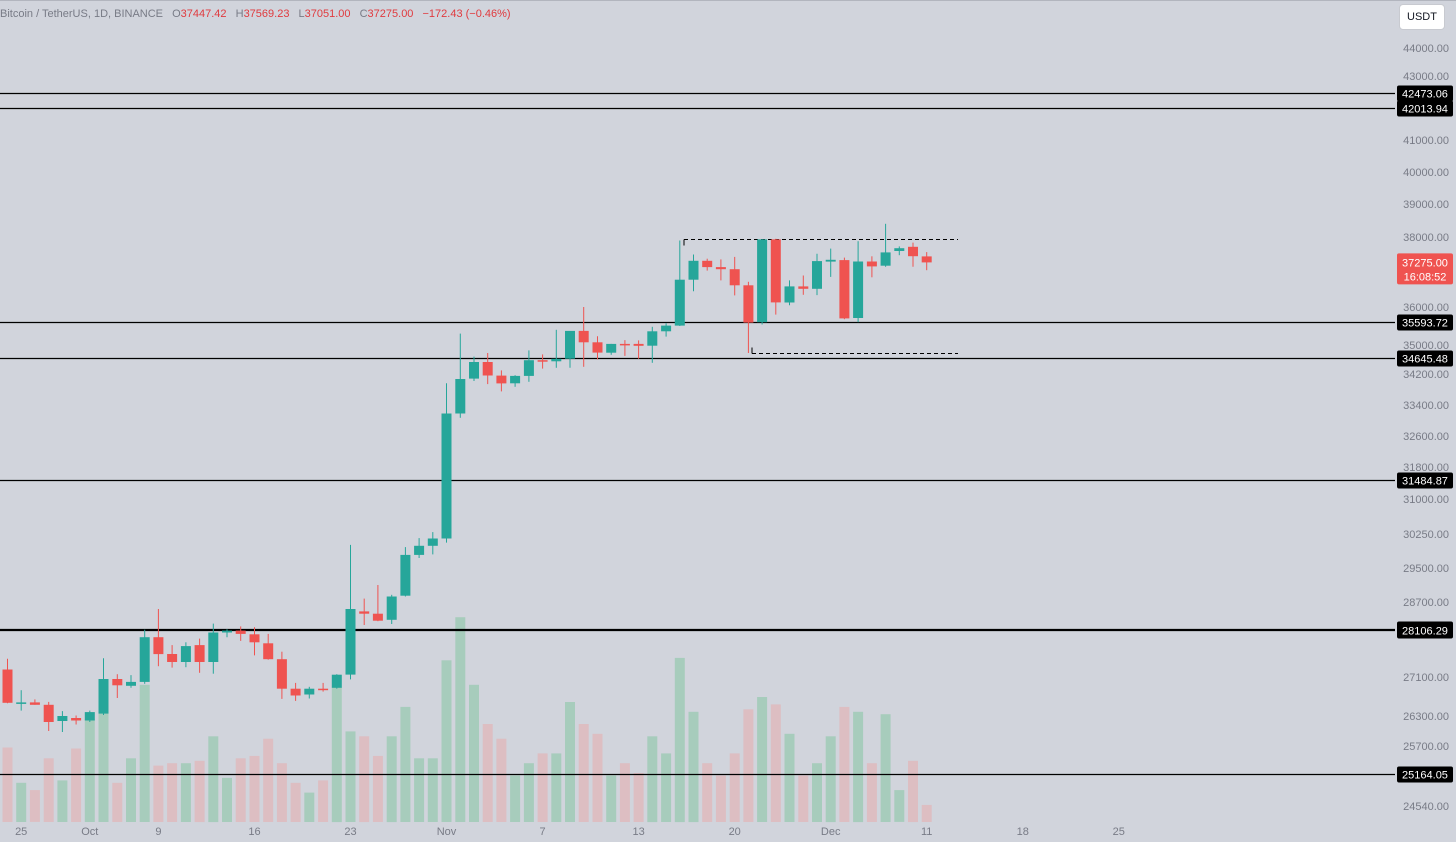 The height and width of the screenshot is (842, 1456). I want to click on y-axis-tick-label: 43000.00, so click(1426, 77).